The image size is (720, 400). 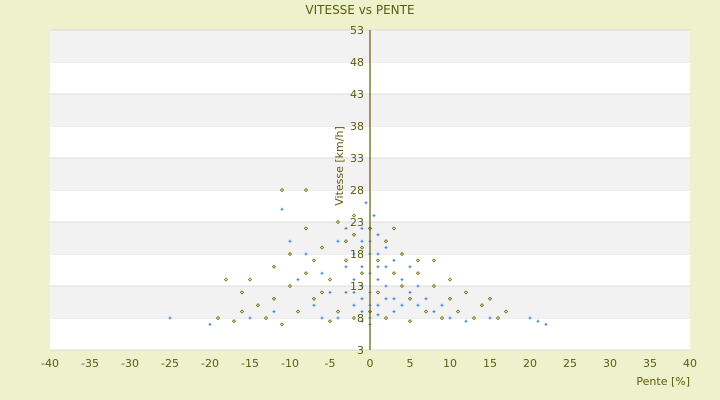 What do you see at coordinates (410, 363) in the screenshot?
I see `x-tick-label: 5` at bounding box center [410, 363].